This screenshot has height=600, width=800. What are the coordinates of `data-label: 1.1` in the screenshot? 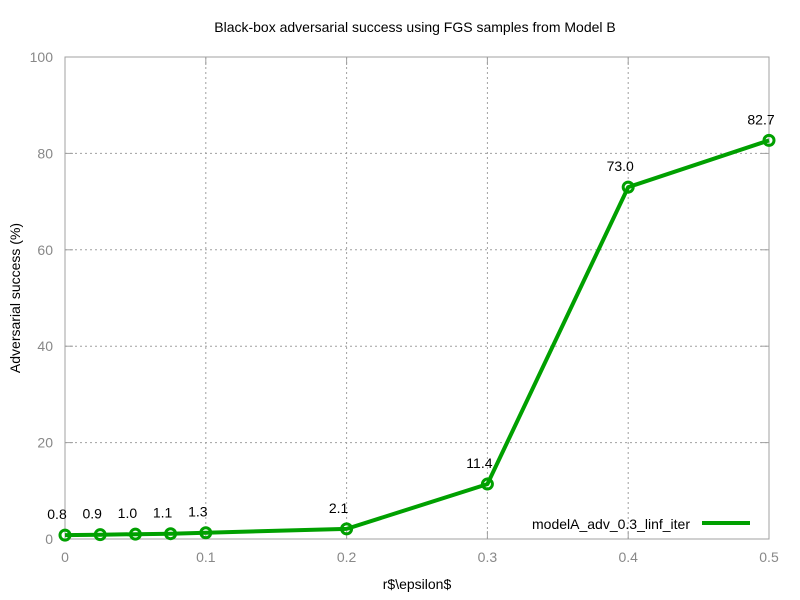 It's located at (163, 513).